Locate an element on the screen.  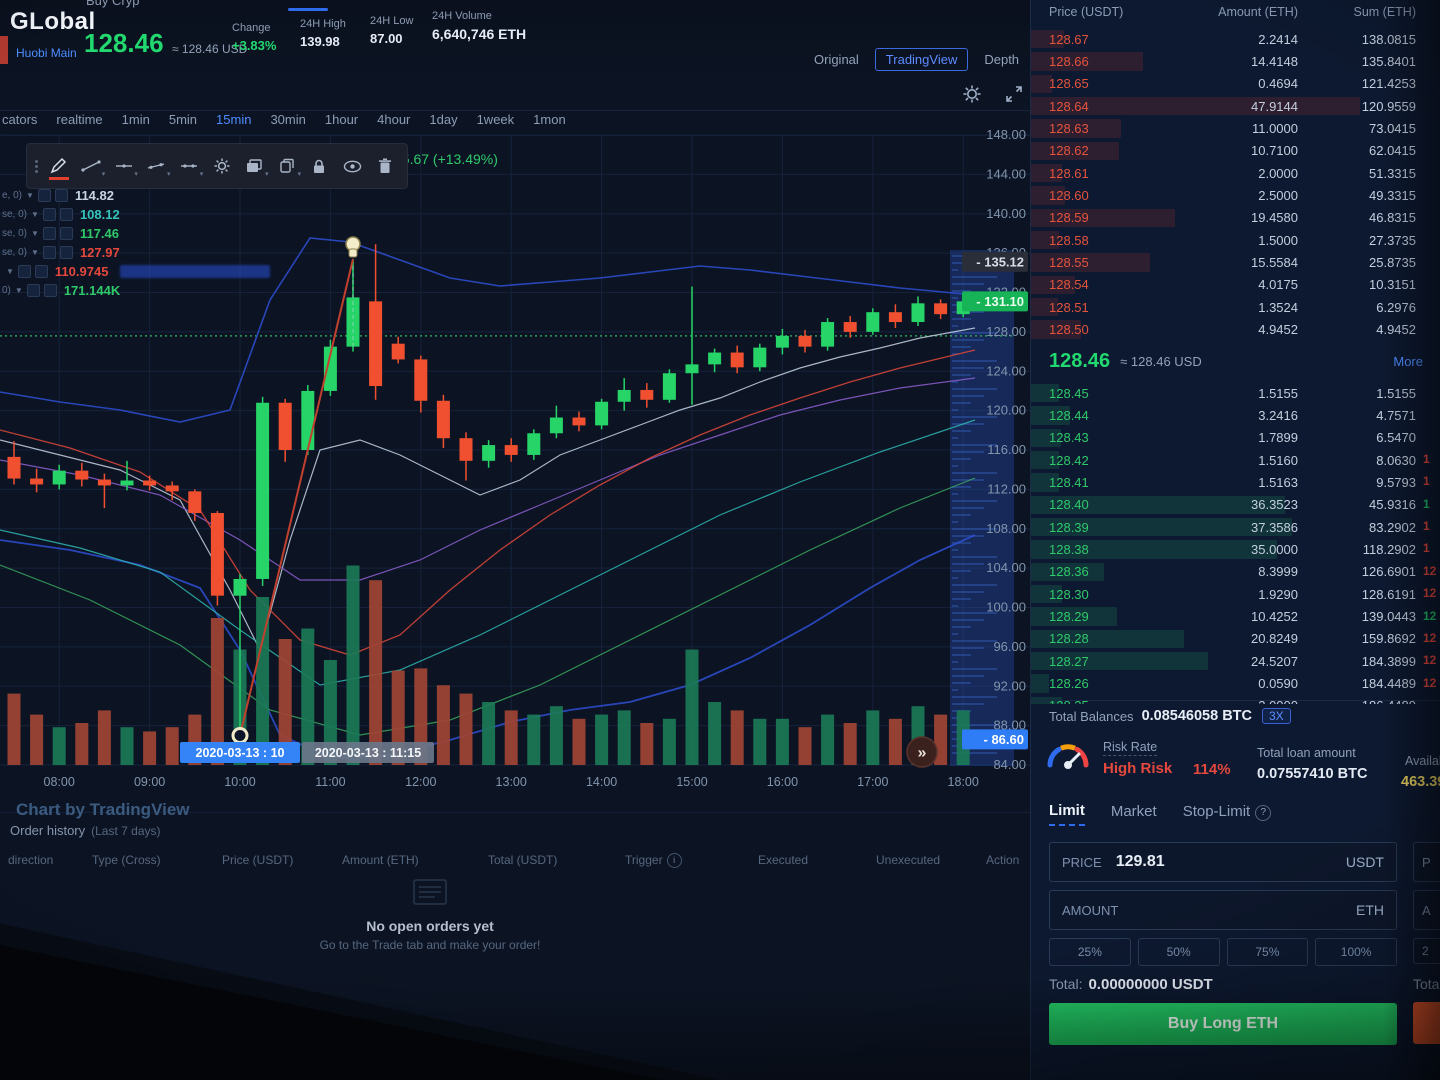
bid-row: 128.27 24.5207 184.3899 is located at coordinates (1235, 661).